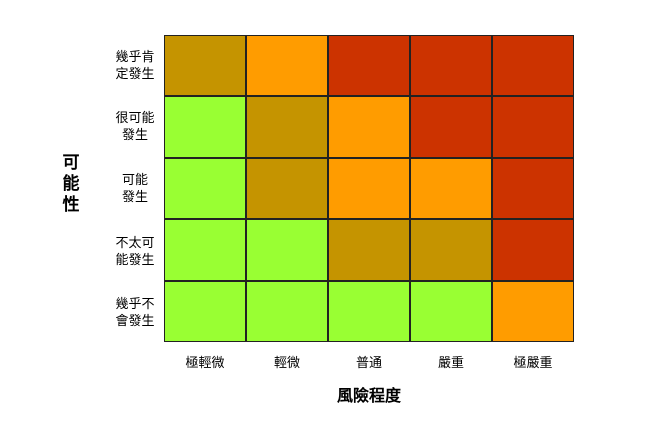 This screenshot has height=428, width=650. I want to click on row-label-line: 能發生, so click(135, 260).